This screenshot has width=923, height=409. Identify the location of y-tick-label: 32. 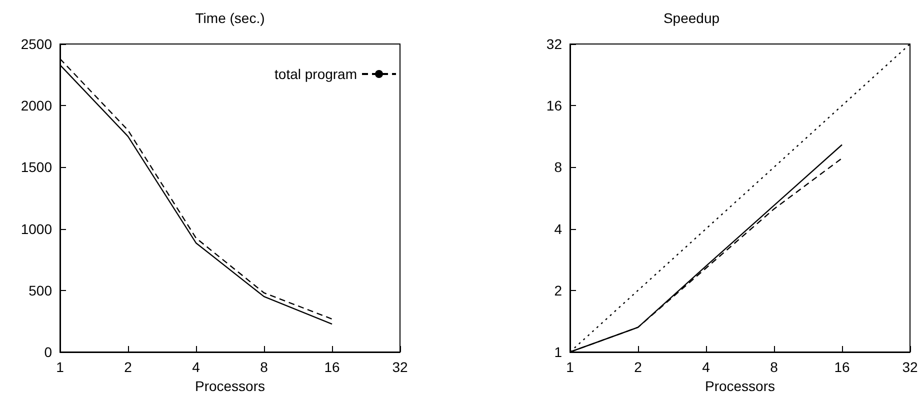
(554, 44).